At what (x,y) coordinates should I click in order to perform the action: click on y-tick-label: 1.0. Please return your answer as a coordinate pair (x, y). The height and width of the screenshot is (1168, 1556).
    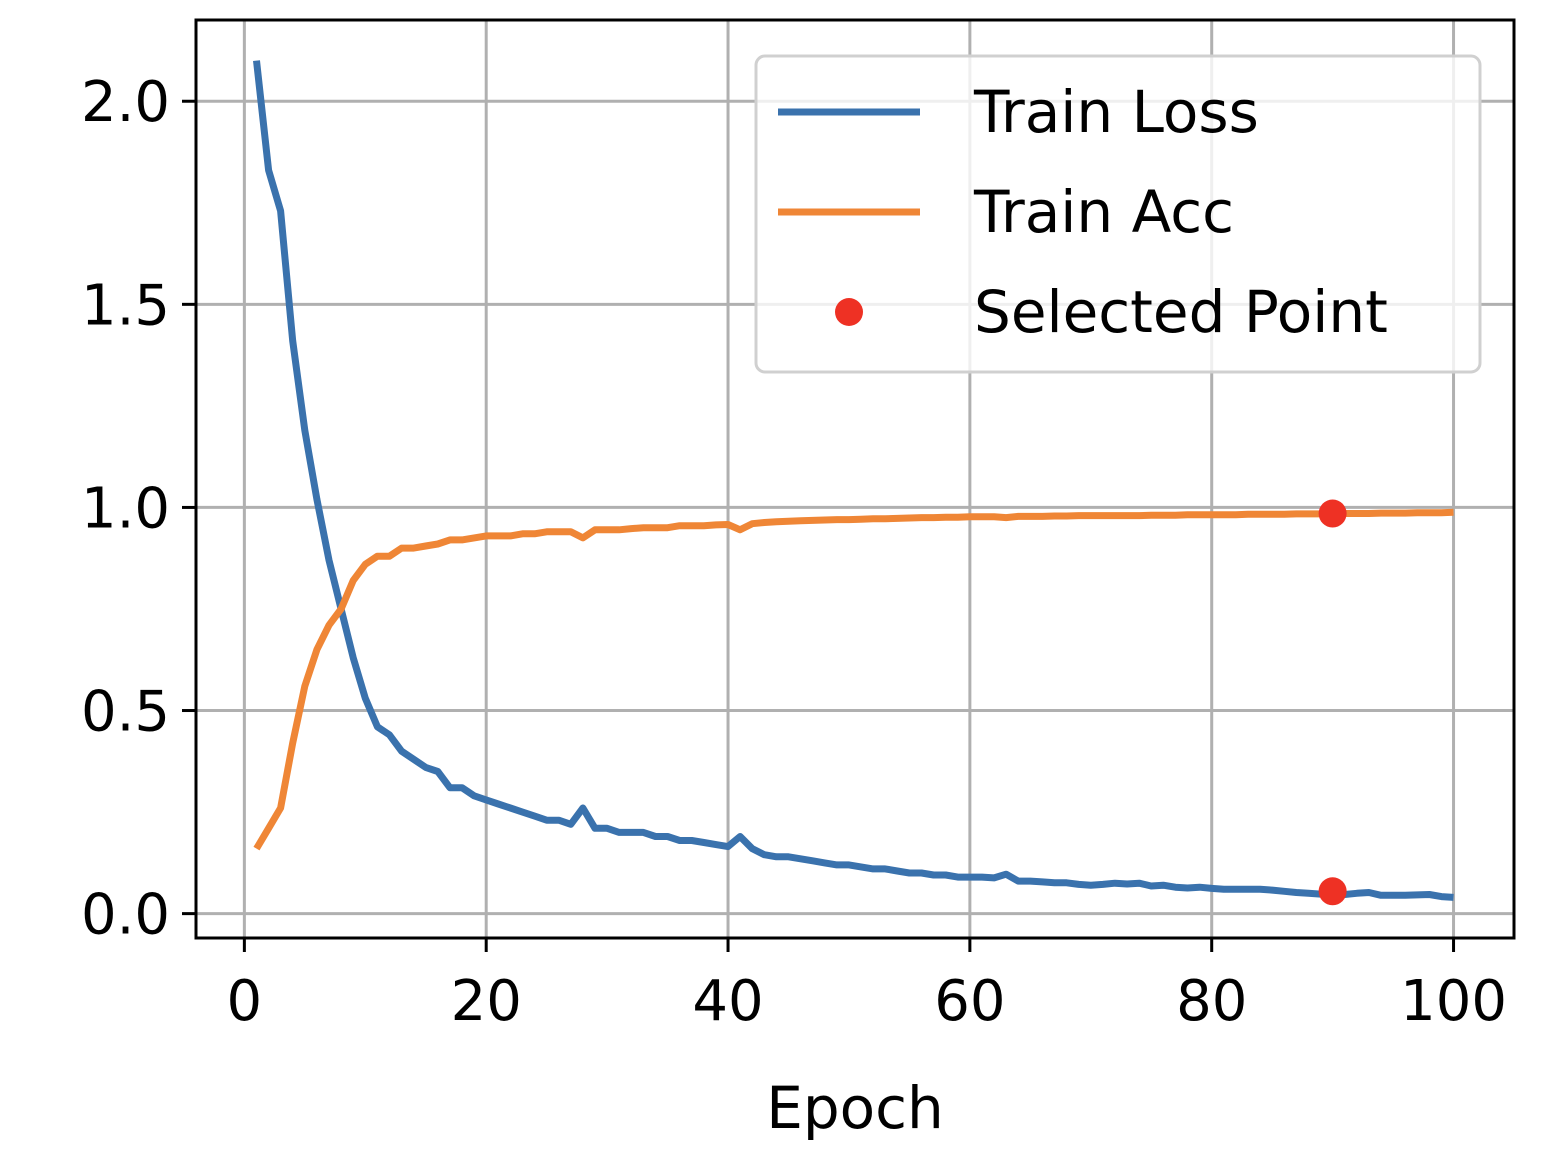
    Looking at the image, I should click on (125, 508).